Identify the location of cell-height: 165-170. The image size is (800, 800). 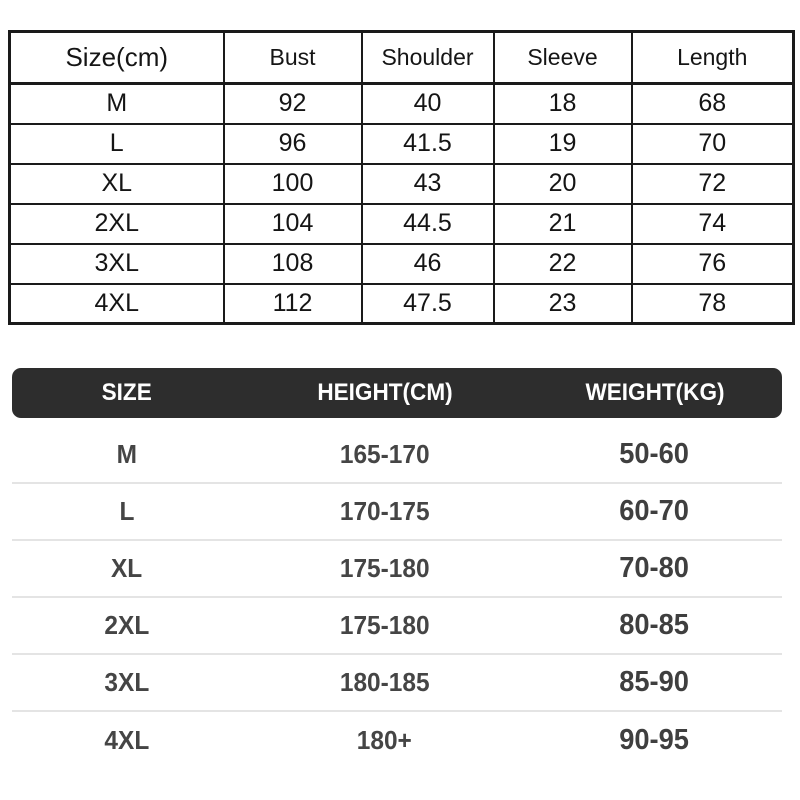
(384, 454).